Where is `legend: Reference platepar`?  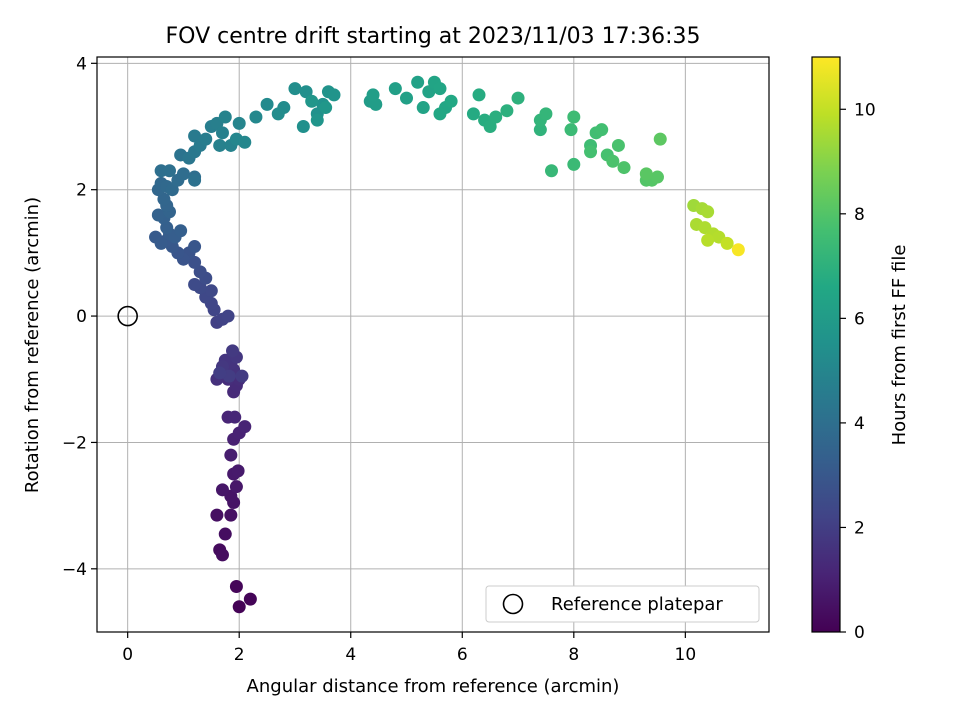 legend: Reference platepar is located at coordinates (622, 604).